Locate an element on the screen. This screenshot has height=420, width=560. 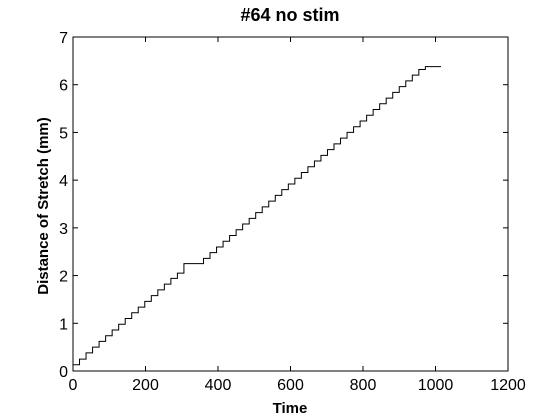
x-tick-label: 1200 is located at coordinates (508, 385).